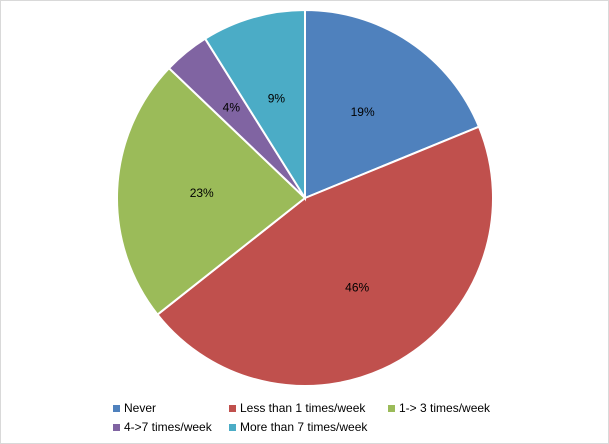 This screenshot has width=609, height=444. What do you see at coordinates (363, 112) in the screenshot?
I see `slice-data-label: 19%` at bounding box center [363, 112].